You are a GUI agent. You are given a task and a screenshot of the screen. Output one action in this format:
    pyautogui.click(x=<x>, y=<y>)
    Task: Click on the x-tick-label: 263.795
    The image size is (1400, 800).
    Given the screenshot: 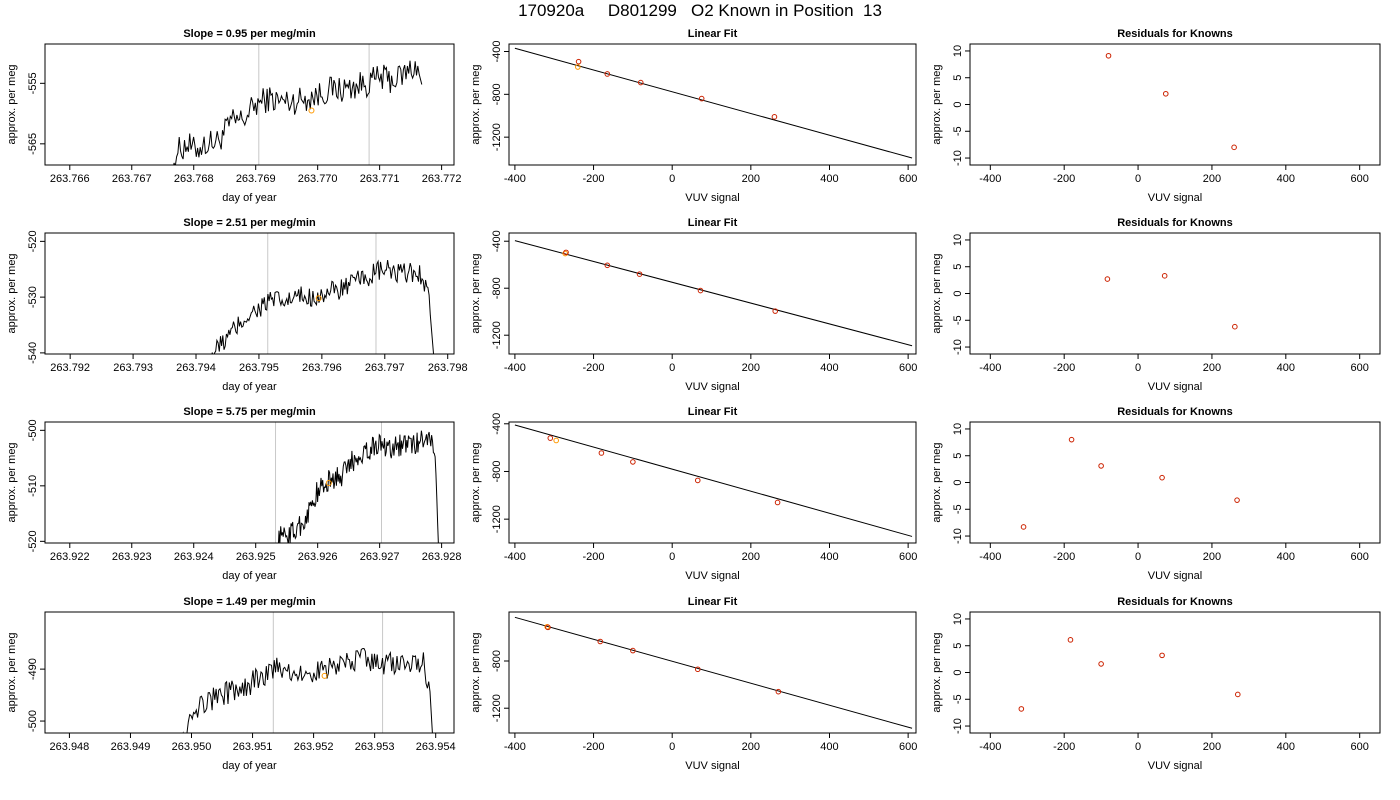 What is the action you would take?
    pyautogui.click(x=259, y=368)
    